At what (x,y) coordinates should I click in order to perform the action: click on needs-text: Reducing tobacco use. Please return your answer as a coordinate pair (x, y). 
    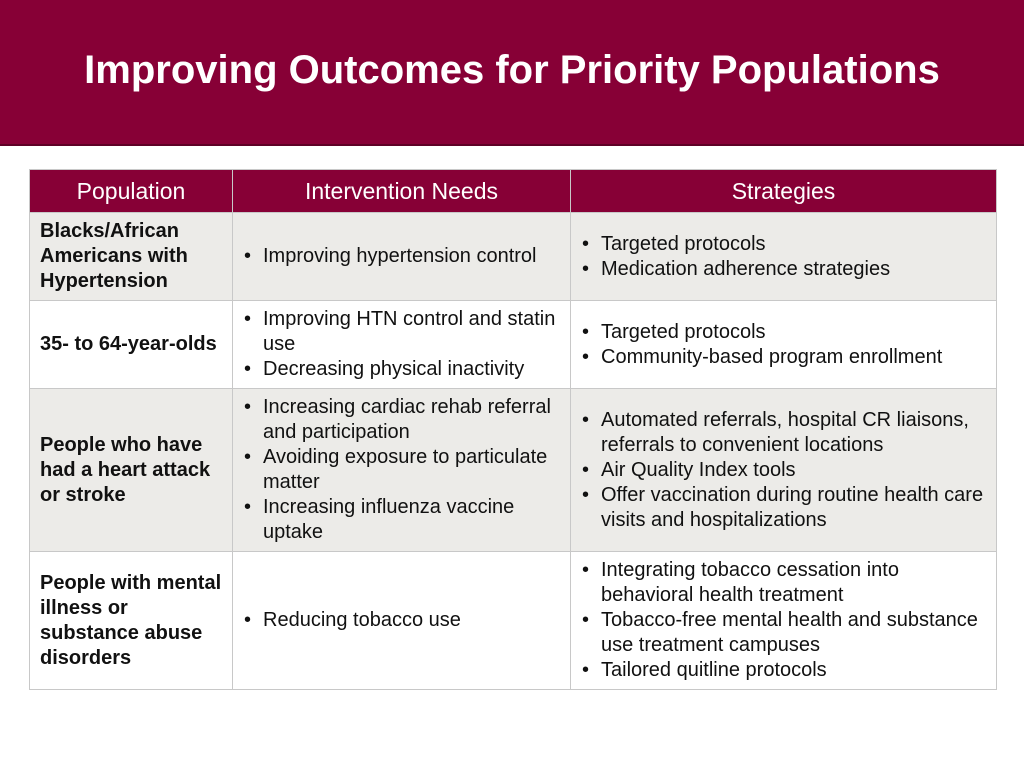
    Looking at the image, I should click on (362, 620).